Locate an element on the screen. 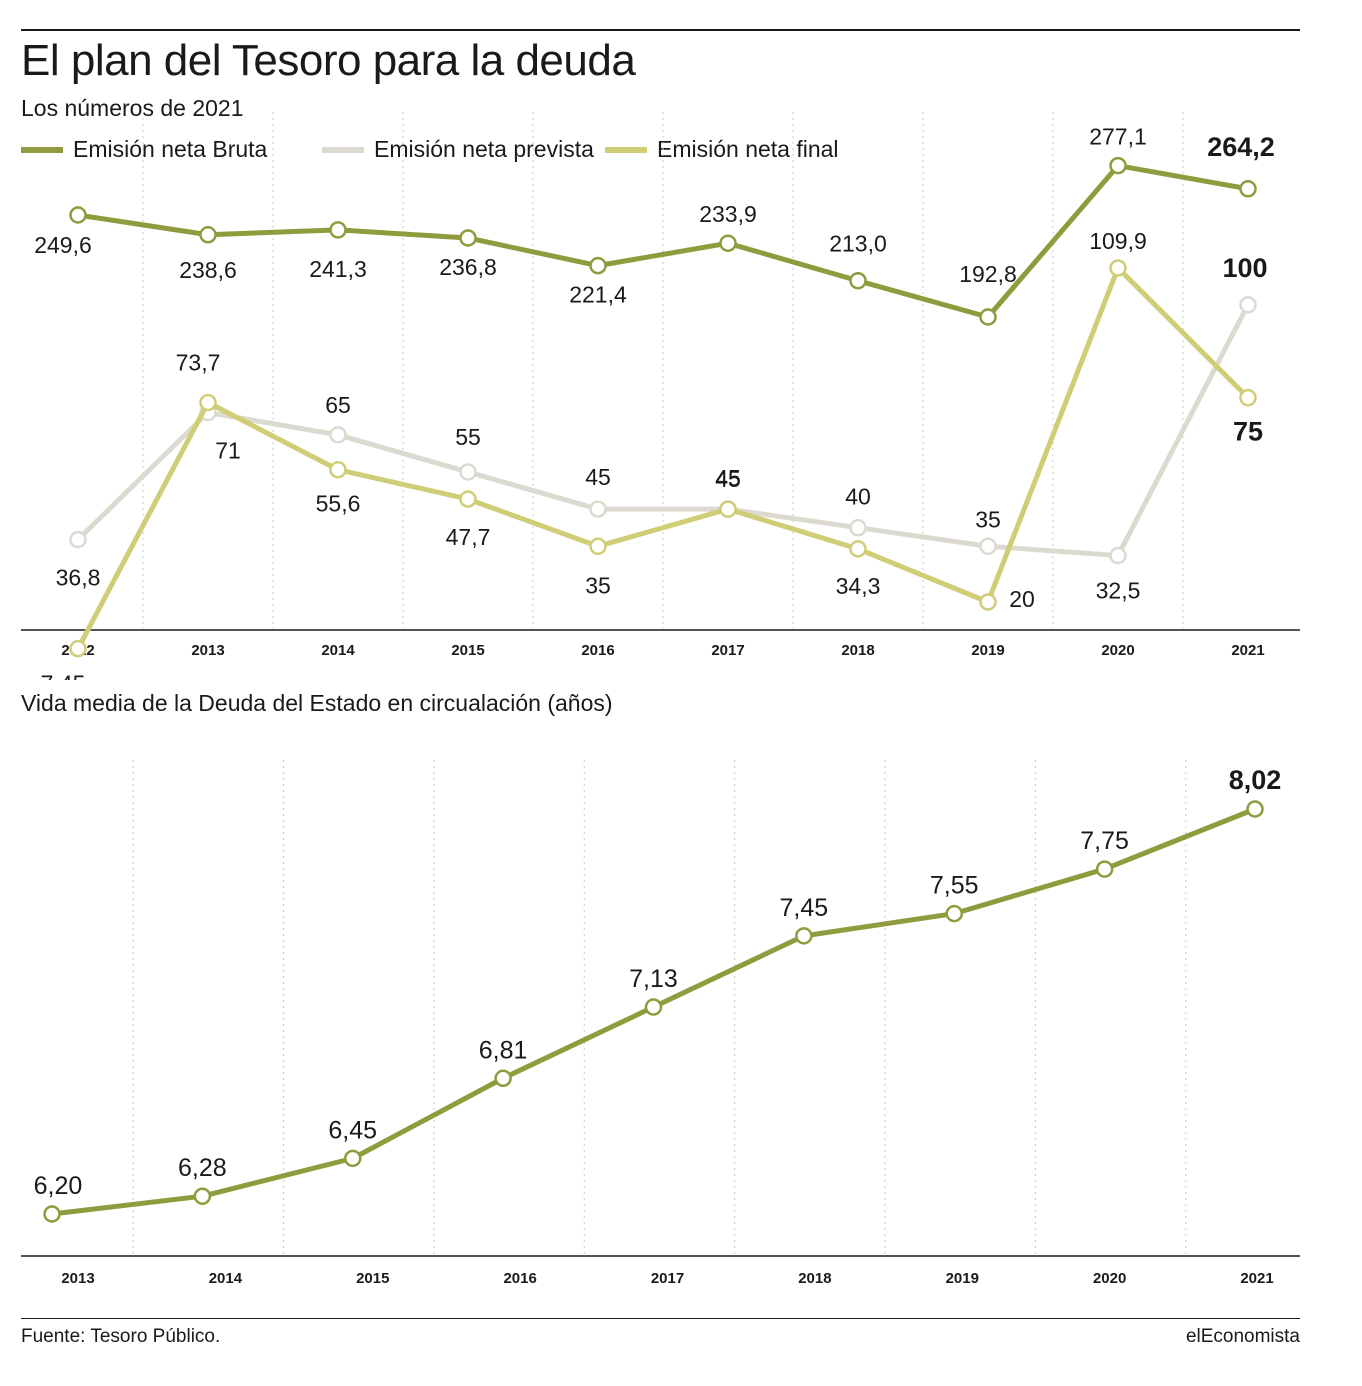 The width and height of the screenshot is (1362, 1386). data-label: 34,3 is located at coordinates (858, 586).